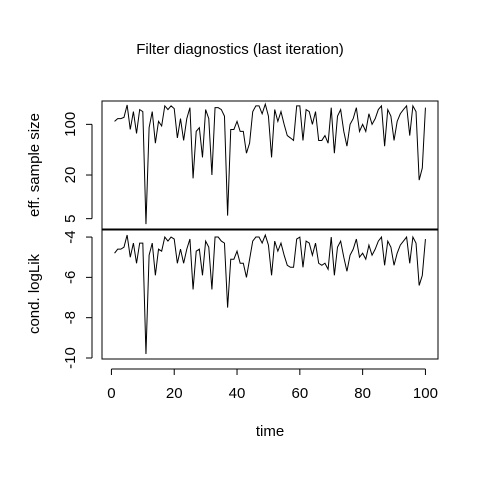 Image resolution: width=480 pixels, height=480 pixels. Describe the element at coordinates (425, 393) in the screenshot. I see `x-tick-label: 100` at that location.